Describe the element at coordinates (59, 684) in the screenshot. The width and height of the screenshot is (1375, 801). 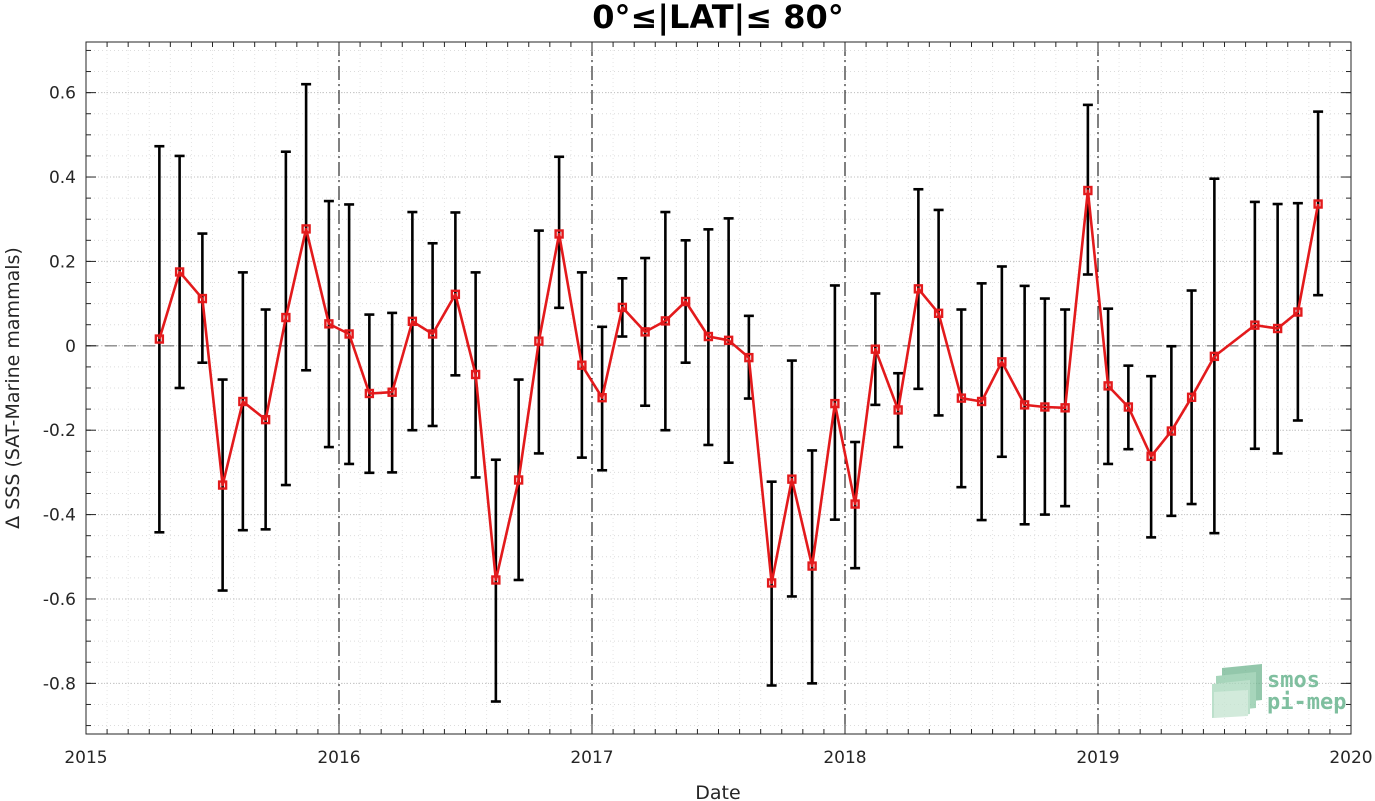
I see `y-tick-label: -0.8` at that location.